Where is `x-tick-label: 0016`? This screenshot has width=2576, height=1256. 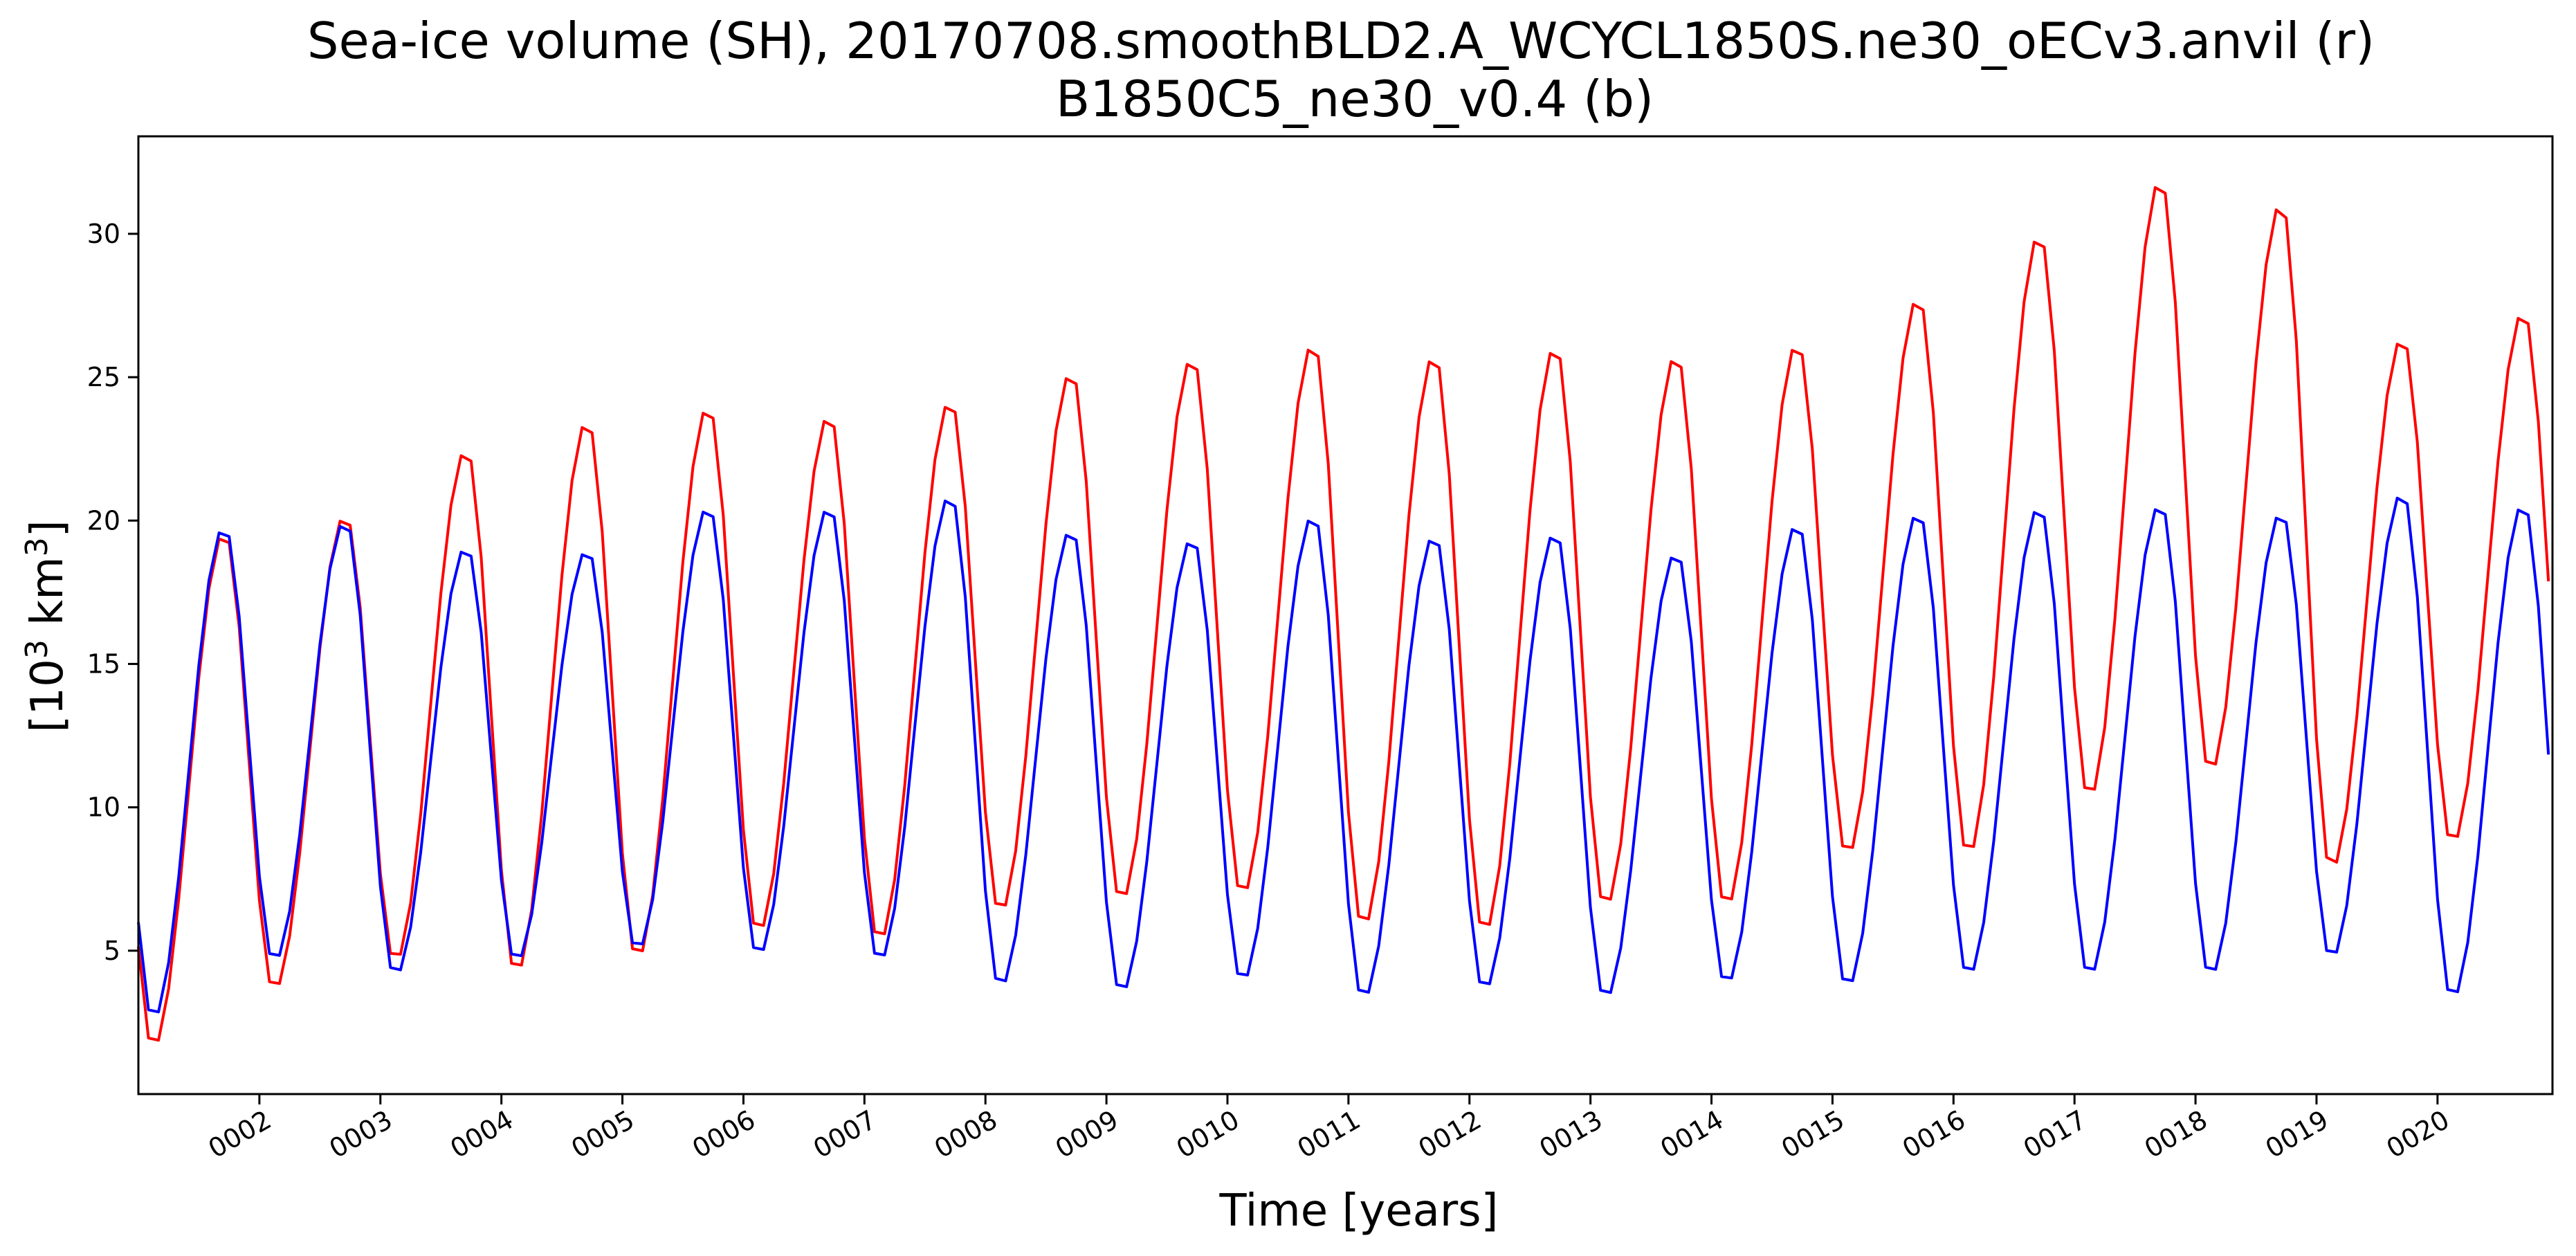
x-tick-label: 0016 is located at coordinates (1934, 1134).